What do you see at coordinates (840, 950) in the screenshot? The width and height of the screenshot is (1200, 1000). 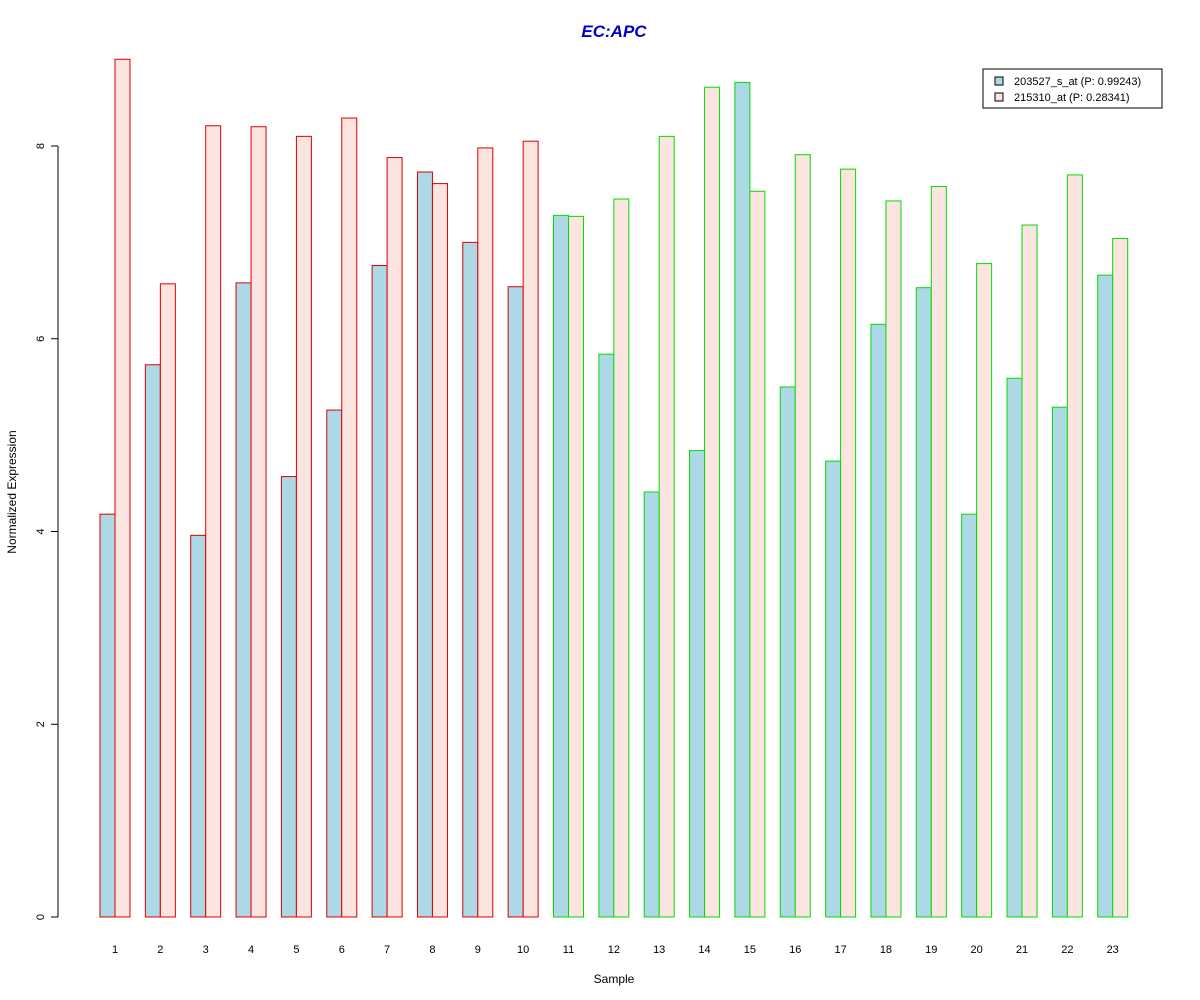 I see `x-axis-tick-label: 17` at bounding box center [840, 950].